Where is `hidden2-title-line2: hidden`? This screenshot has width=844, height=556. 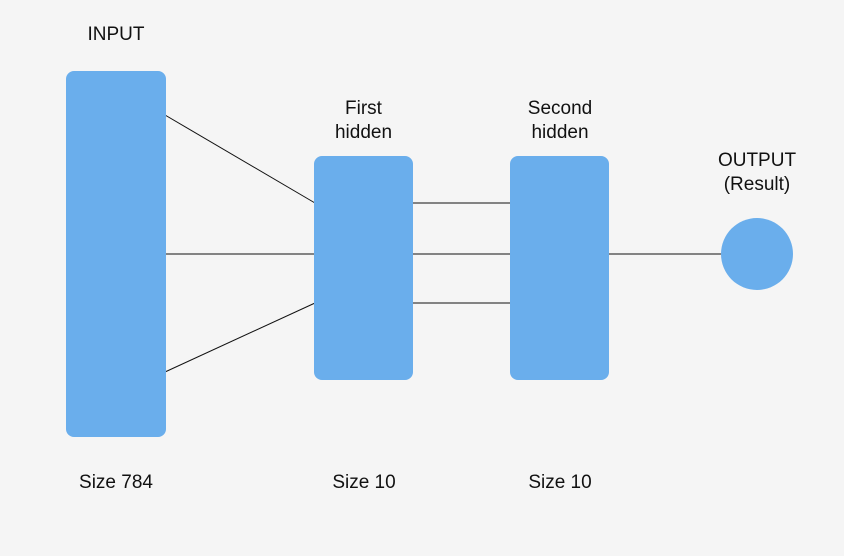
hidden2-title-line2: hidden is located at coordinates (560, 132).